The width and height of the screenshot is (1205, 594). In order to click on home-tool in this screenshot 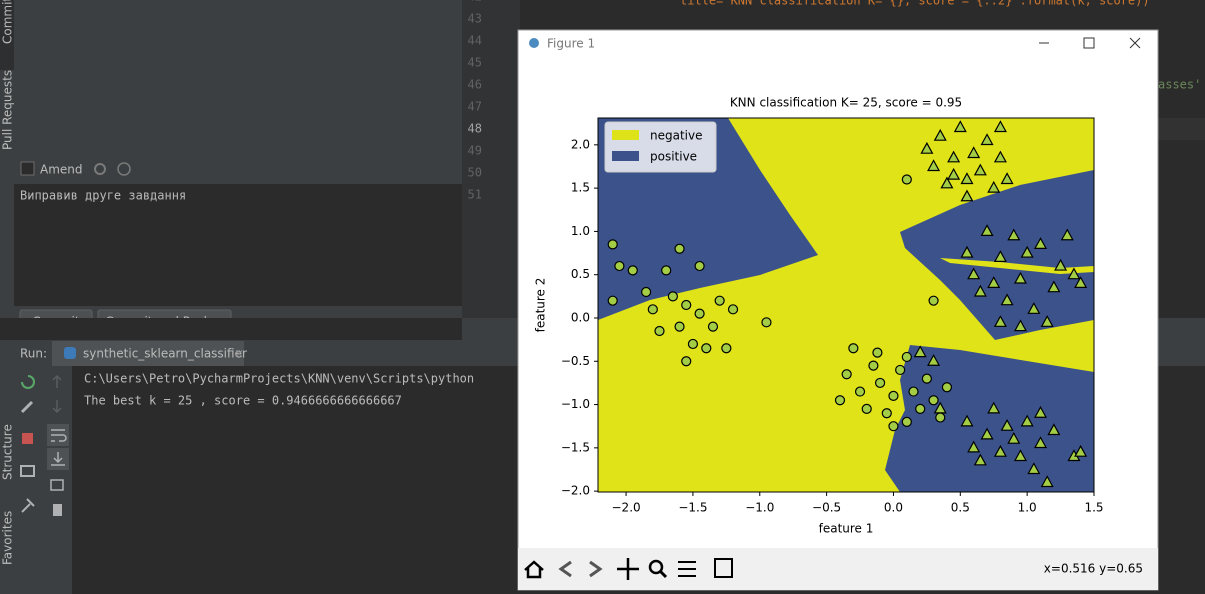, I will do `click(534, 569)`.